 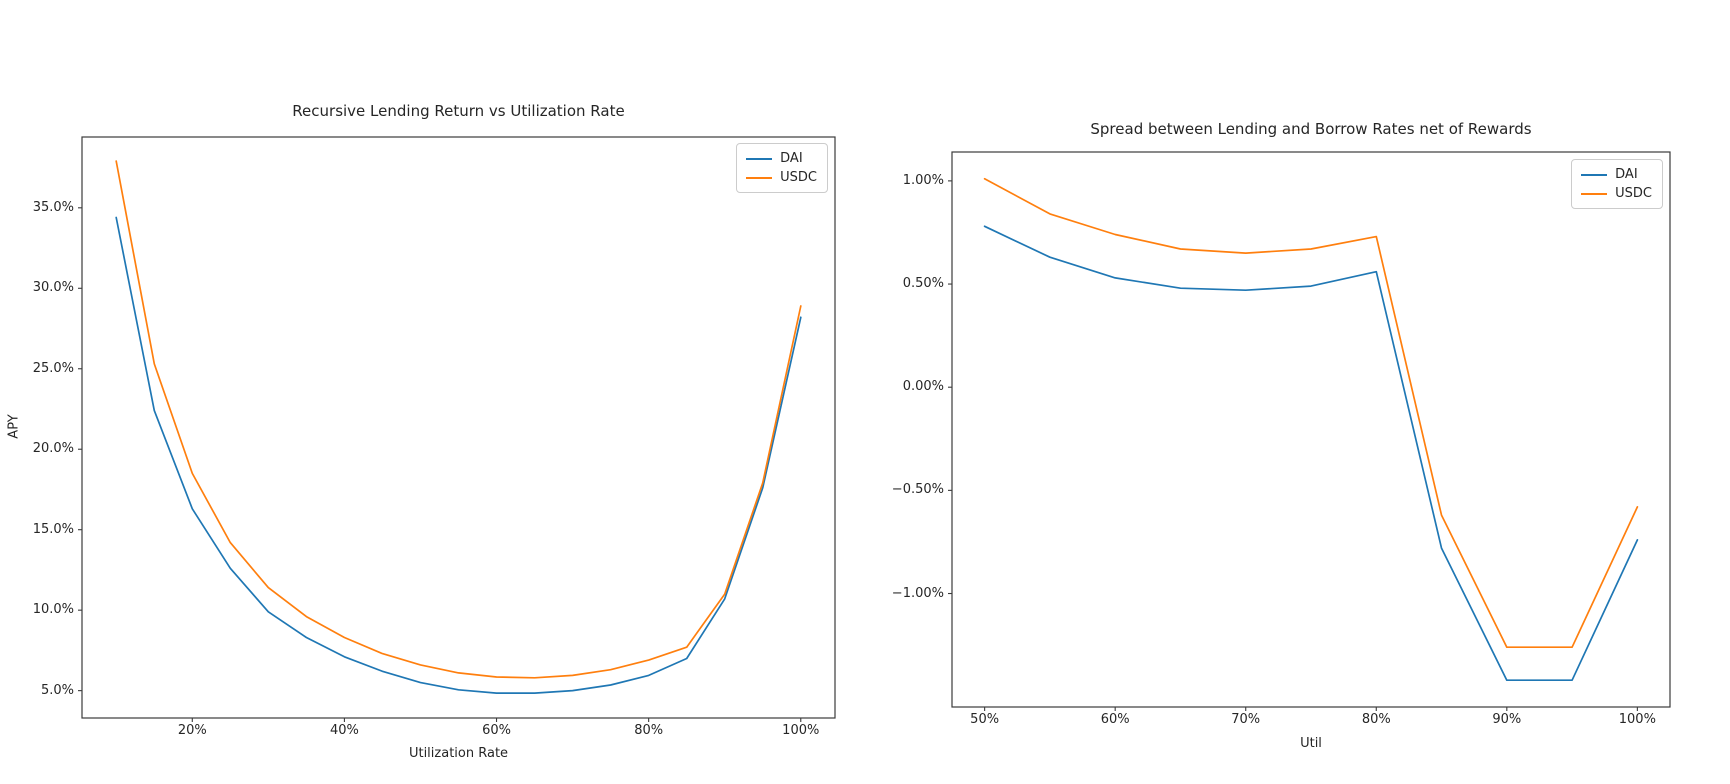 What do you see at coordinates (1311, 743) in the screenshot?
I see `x-axis-label: Util` at bounding box center [1311, 743].